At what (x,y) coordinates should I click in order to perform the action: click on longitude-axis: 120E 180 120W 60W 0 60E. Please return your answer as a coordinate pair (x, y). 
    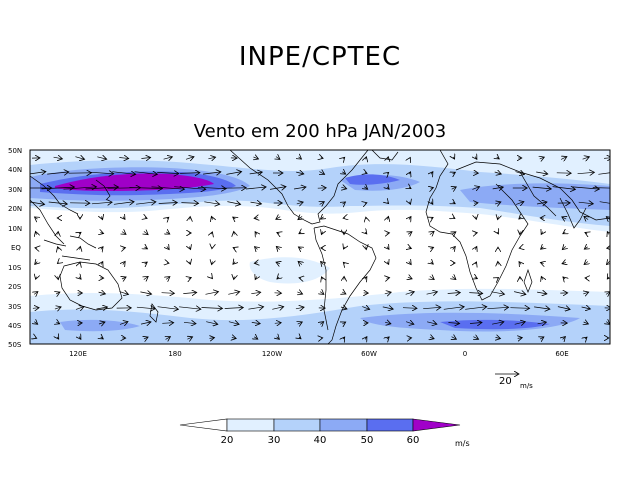
    Looking at the image, I should click on (319, 354).